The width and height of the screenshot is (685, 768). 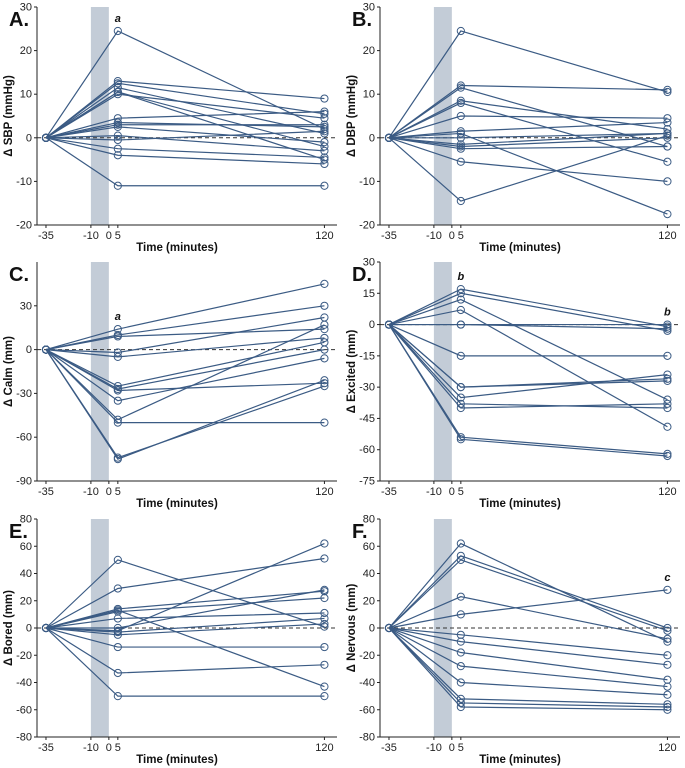 What do you see at coordinates (352, 372) in the screenshot?
I see `y-axis-title: Δ Excited (mm)` at bounding box center [352, 372].